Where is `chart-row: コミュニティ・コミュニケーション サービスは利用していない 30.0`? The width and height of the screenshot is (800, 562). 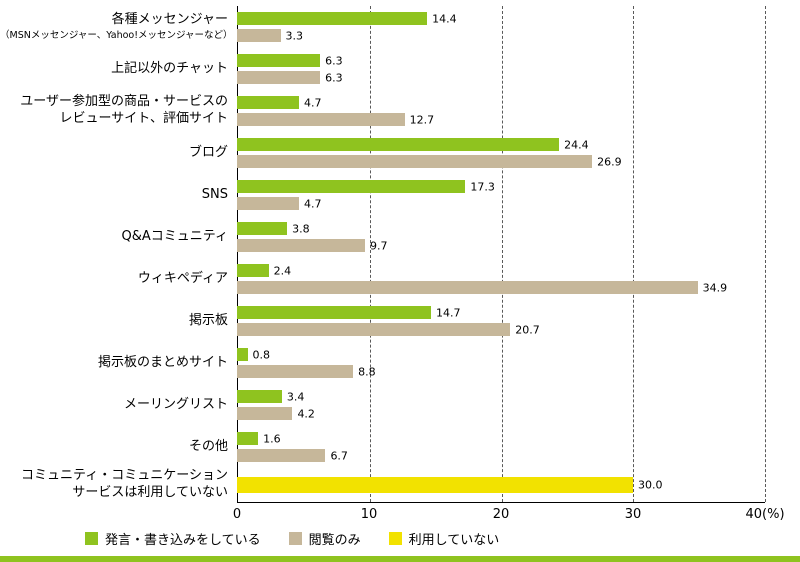 chart-row: コミュニティ・コミュニケーション サービスは利用していない 30.0 is located at coordinates (400, 485).